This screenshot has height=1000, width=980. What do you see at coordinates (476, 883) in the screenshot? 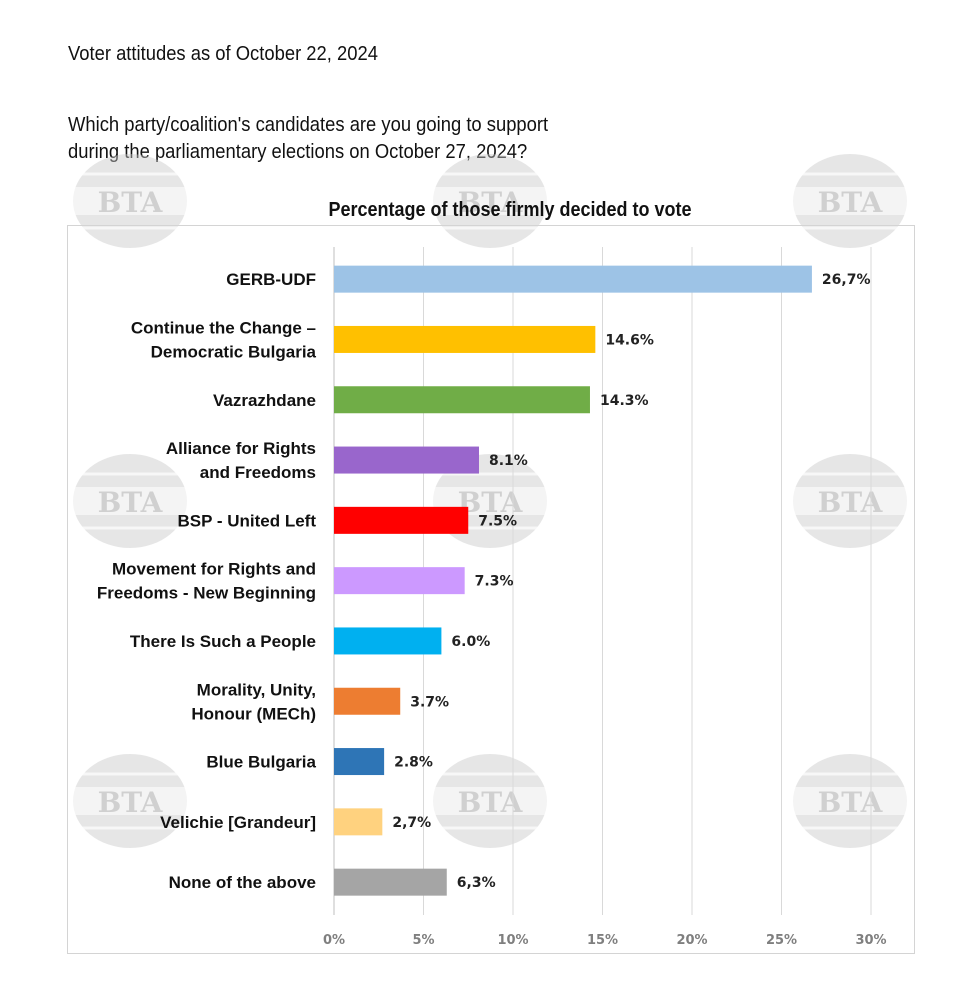
I see `data-label: 6,3%` at bounding box center [476, 883].